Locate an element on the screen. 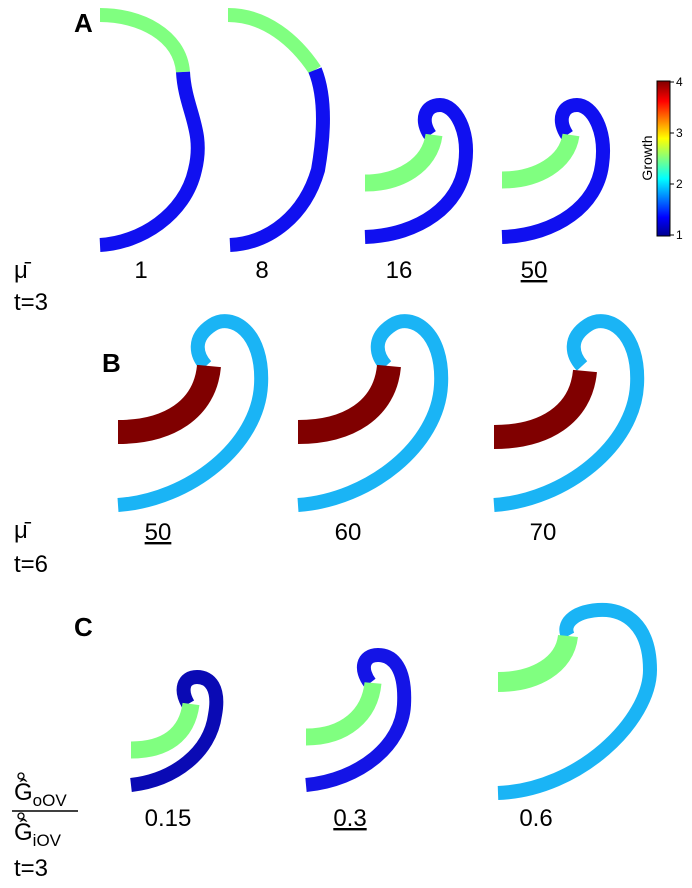 The width and height of the screenshot is (692, 888). value-label: 70 is located at coordinates (543, 532).